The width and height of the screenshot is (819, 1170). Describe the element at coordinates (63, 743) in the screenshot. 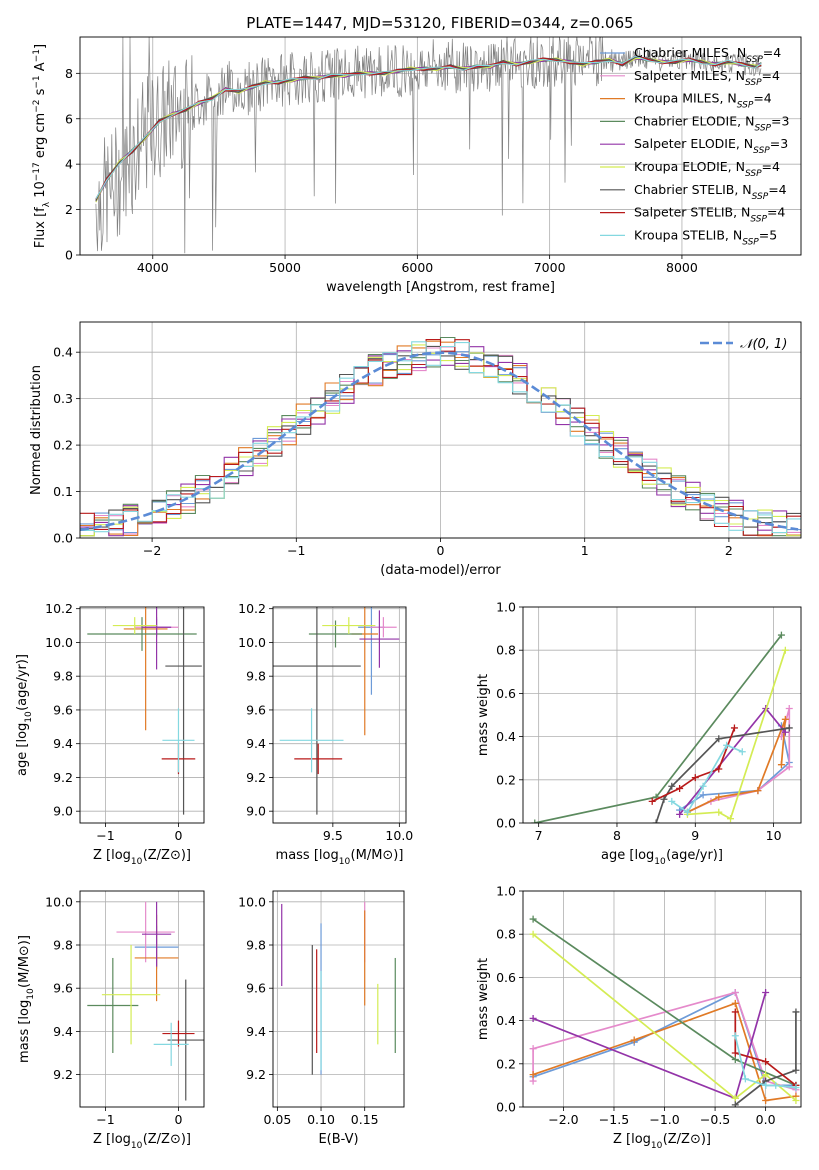

I see `age-vs-z-ytick-label: 9.4` at that location.